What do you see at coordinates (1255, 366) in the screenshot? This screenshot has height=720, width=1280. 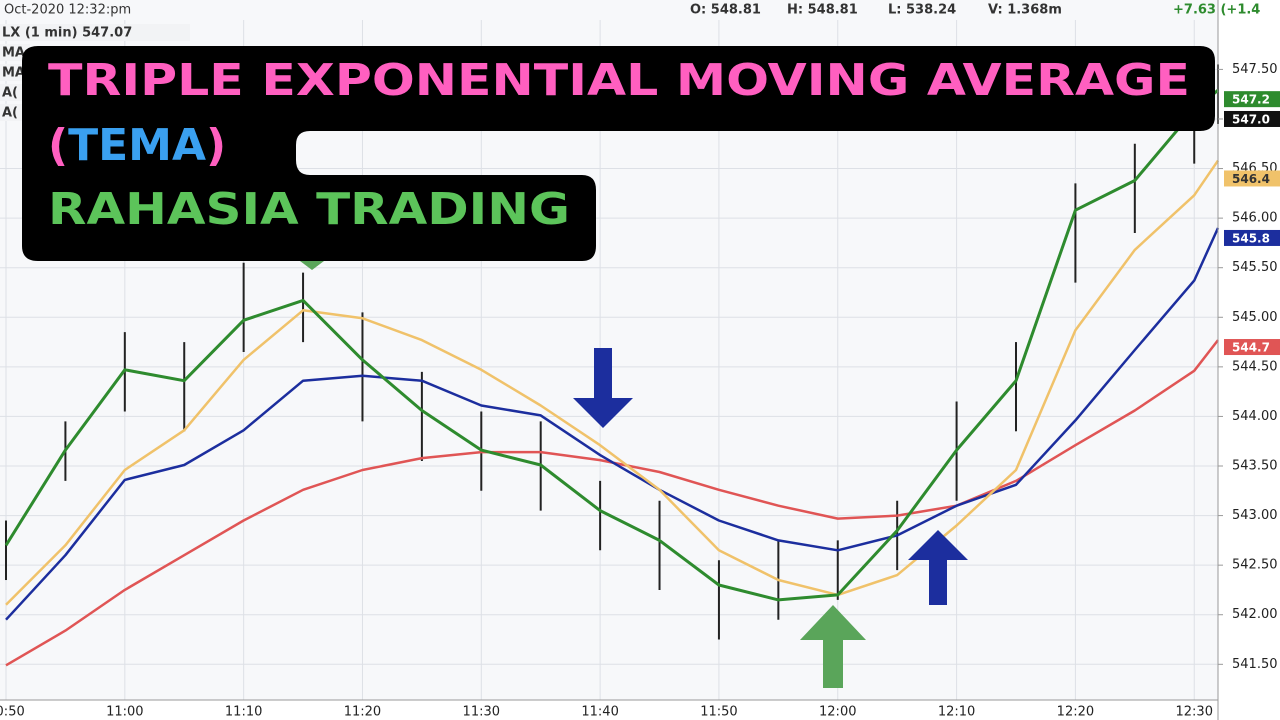 I see `y-tick-label: 544.50` at bounding box center [1255, 366].